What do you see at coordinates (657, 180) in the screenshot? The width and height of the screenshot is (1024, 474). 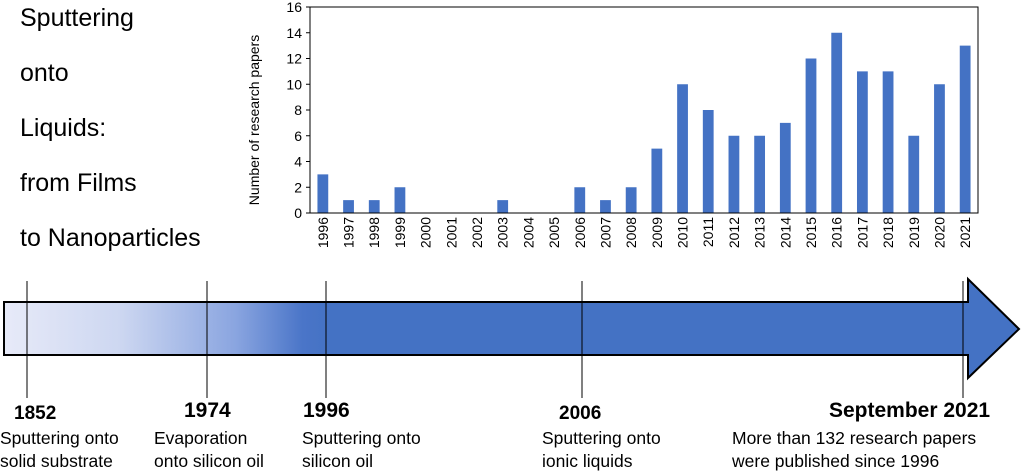 I see `bar-2009` at bounding box center [657, 180].